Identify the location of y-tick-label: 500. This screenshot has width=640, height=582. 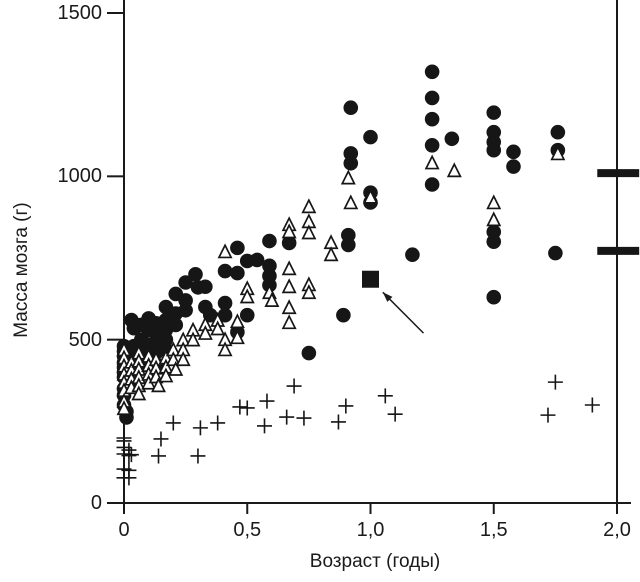
(85, 339).